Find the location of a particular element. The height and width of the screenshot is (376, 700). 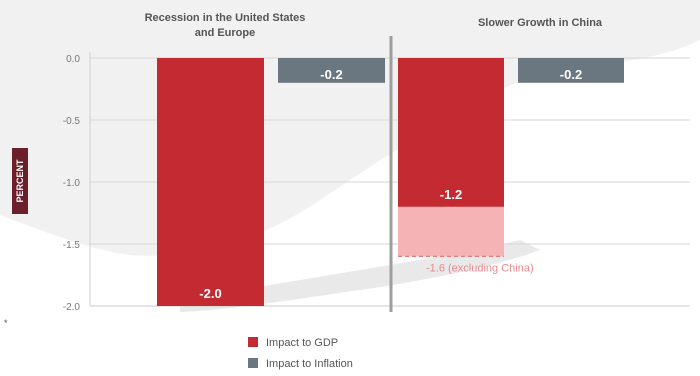

bar-inflation-china is located at coordinates (571, 70).